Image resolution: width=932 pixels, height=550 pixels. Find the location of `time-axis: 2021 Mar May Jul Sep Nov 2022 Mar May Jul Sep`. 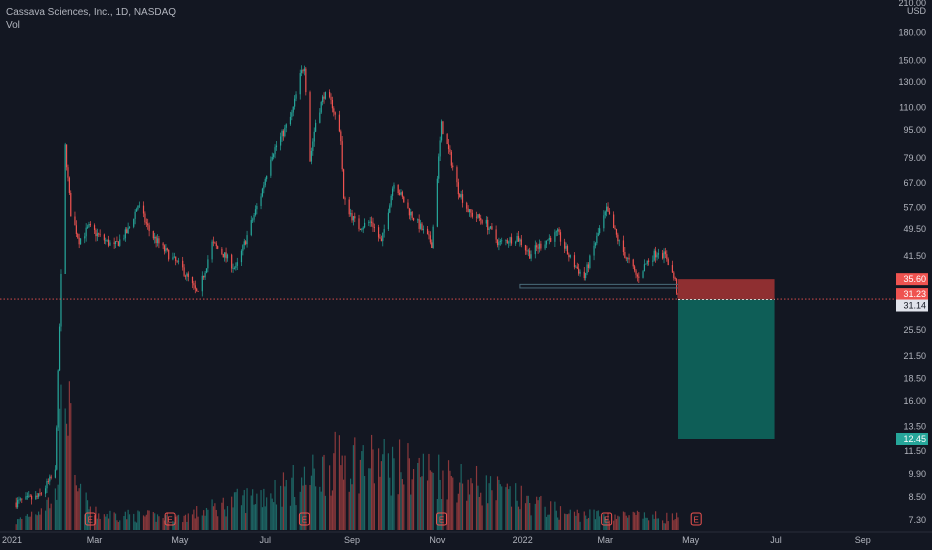

time-axis: 2021 Mar May Jul Sep Nov 2022 Mar May Jul Sep is located at coordinates (466, 538).